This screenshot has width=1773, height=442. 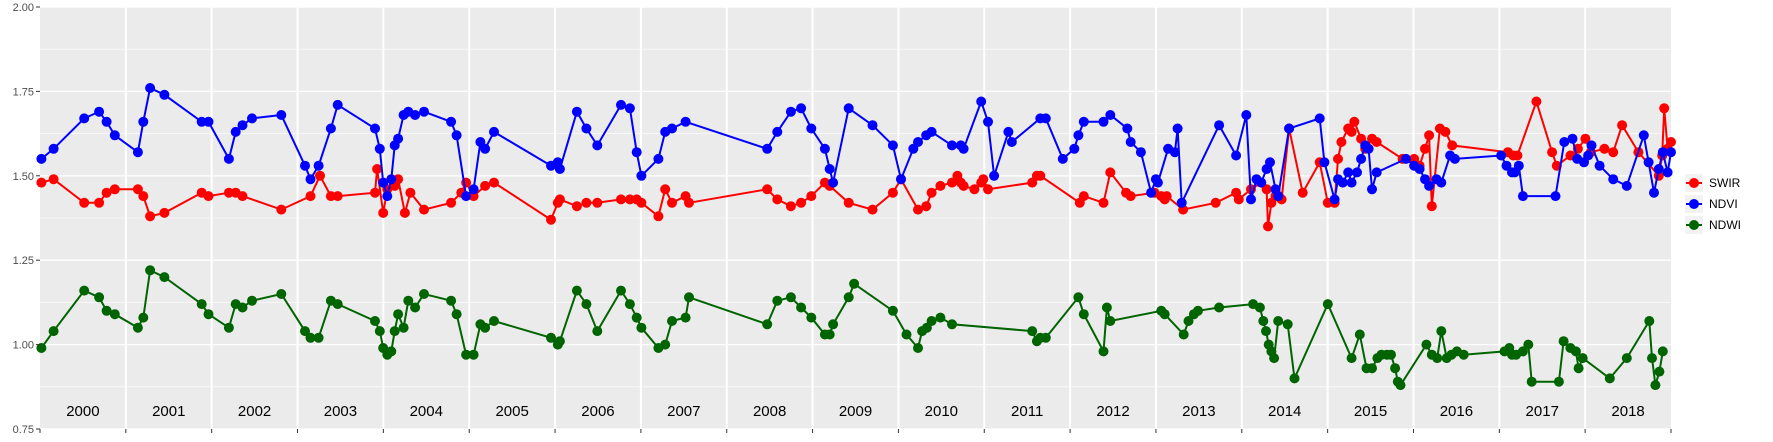 I want to click on y-tick-label: 0.75, so click(x=23, y=430).